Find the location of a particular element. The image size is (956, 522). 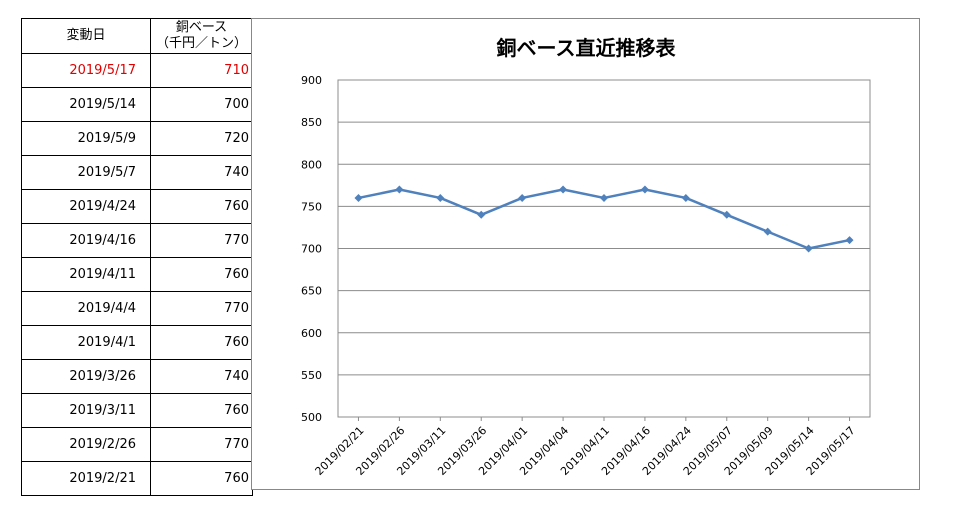

table-row: 2019/2/26 770 is located at coordinates (137, 444).